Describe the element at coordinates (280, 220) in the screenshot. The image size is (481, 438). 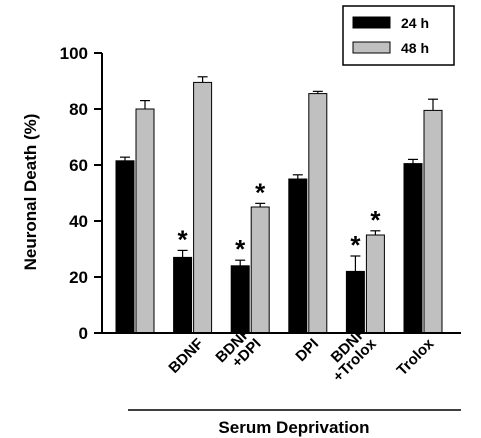
I see `significance-markers: * * * * *` at that location.